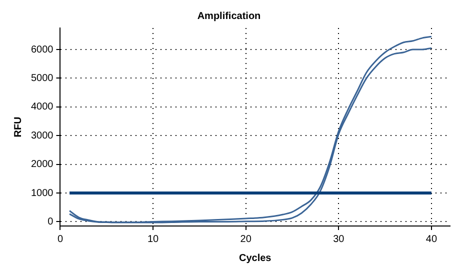 Image resolution: width=464 pixels, height=276 pixels. What do you see at coordinates (246, 239) in the screenshot?
I see `x-tick-label: 20` at bounding box center [246, 239].